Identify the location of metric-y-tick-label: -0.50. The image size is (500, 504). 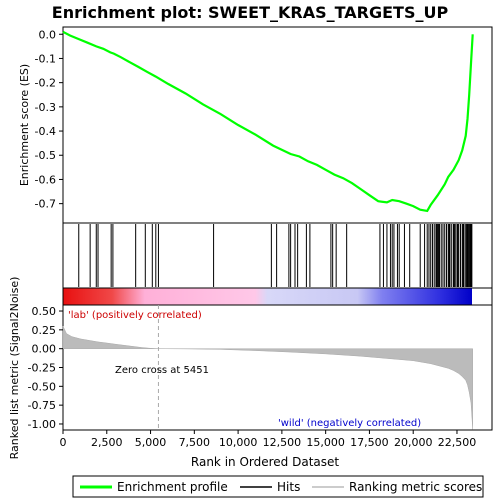
(42, 386).